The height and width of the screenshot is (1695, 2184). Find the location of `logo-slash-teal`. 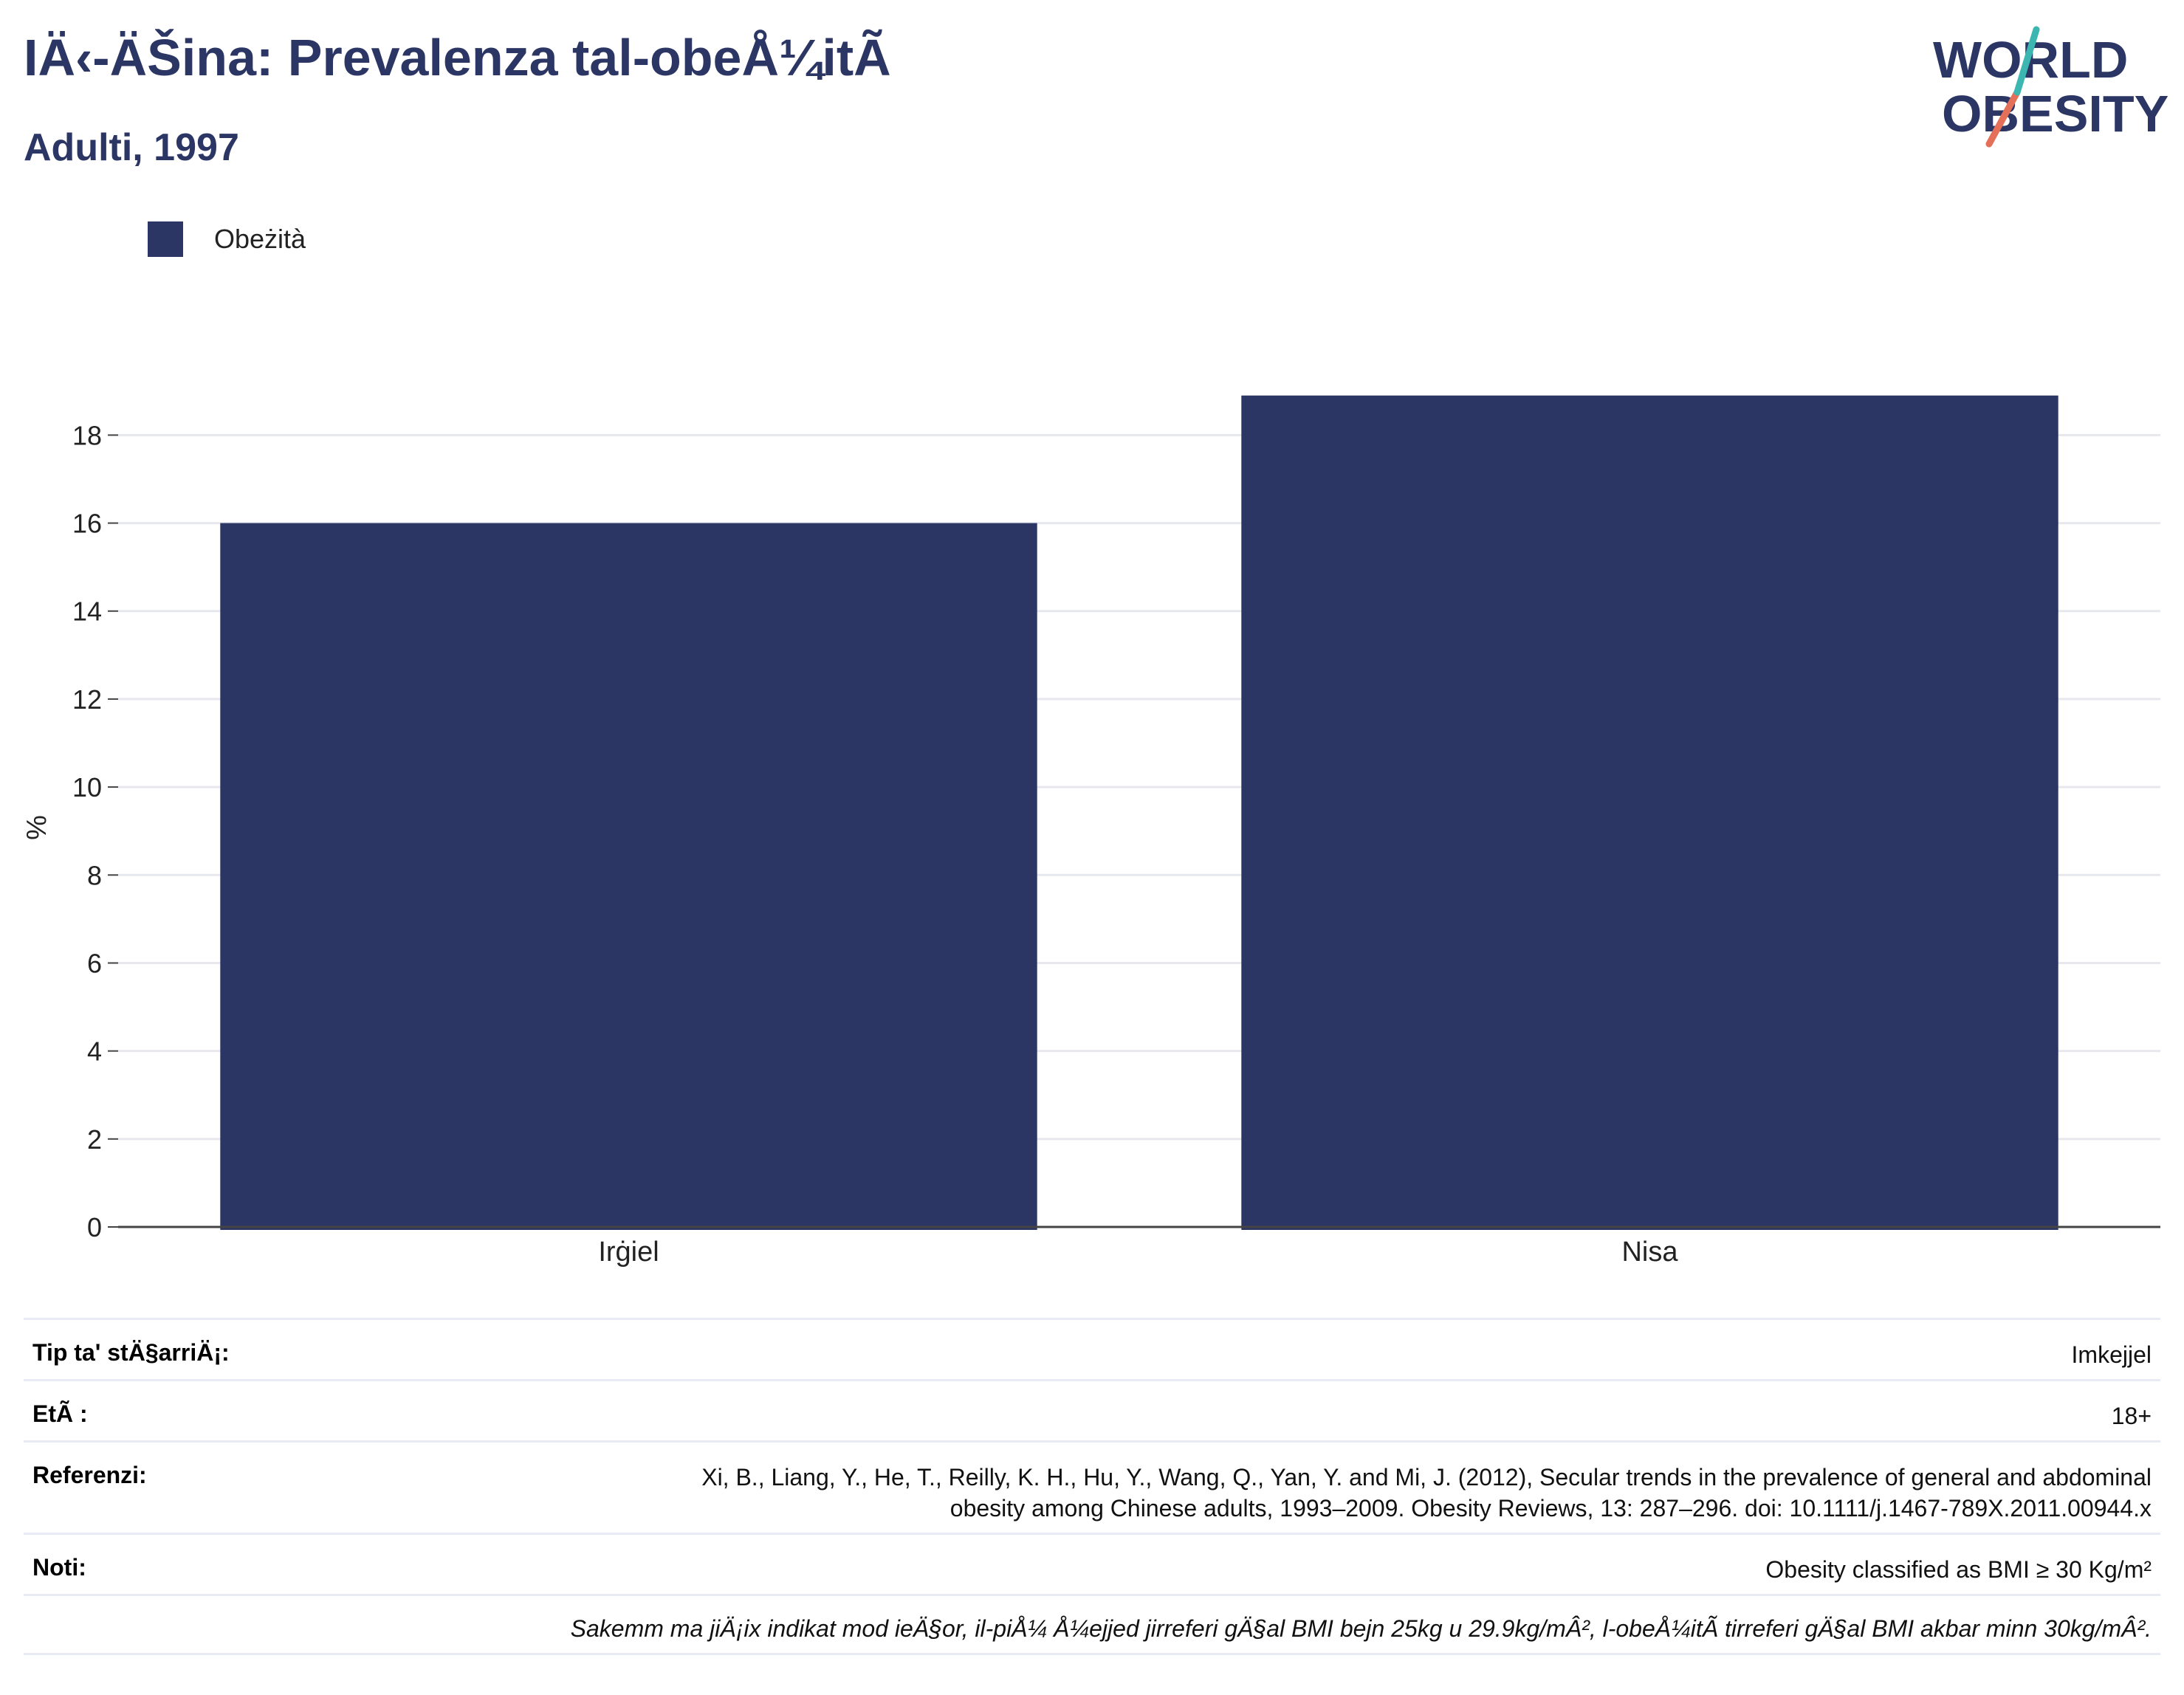

logo-slash-teal is located at coordinates (2027, 61).